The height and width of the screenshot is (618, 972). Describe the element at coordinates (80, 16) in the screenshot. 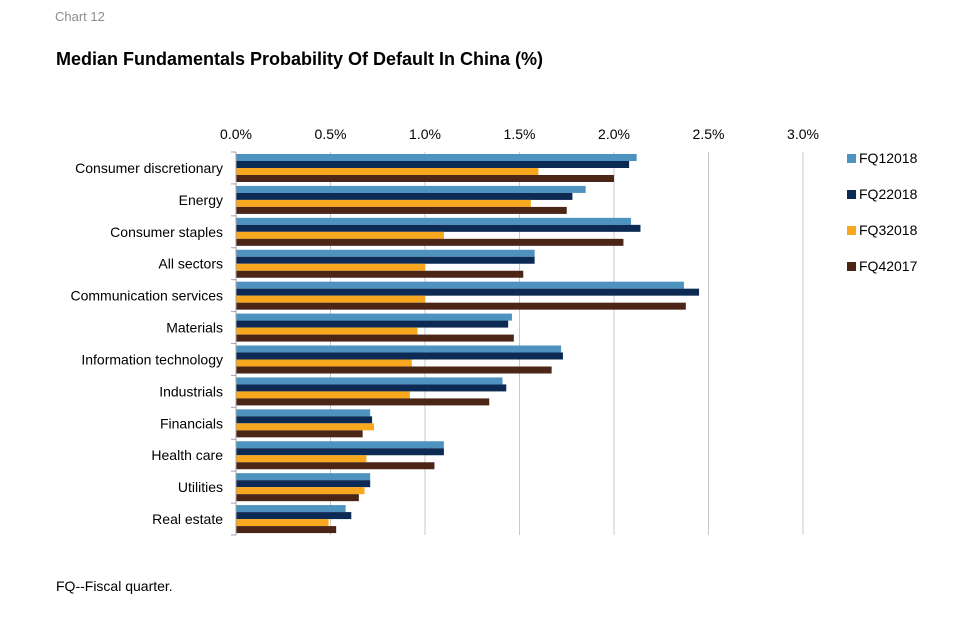

I see `chart-number-label: Chart 12` at that location.